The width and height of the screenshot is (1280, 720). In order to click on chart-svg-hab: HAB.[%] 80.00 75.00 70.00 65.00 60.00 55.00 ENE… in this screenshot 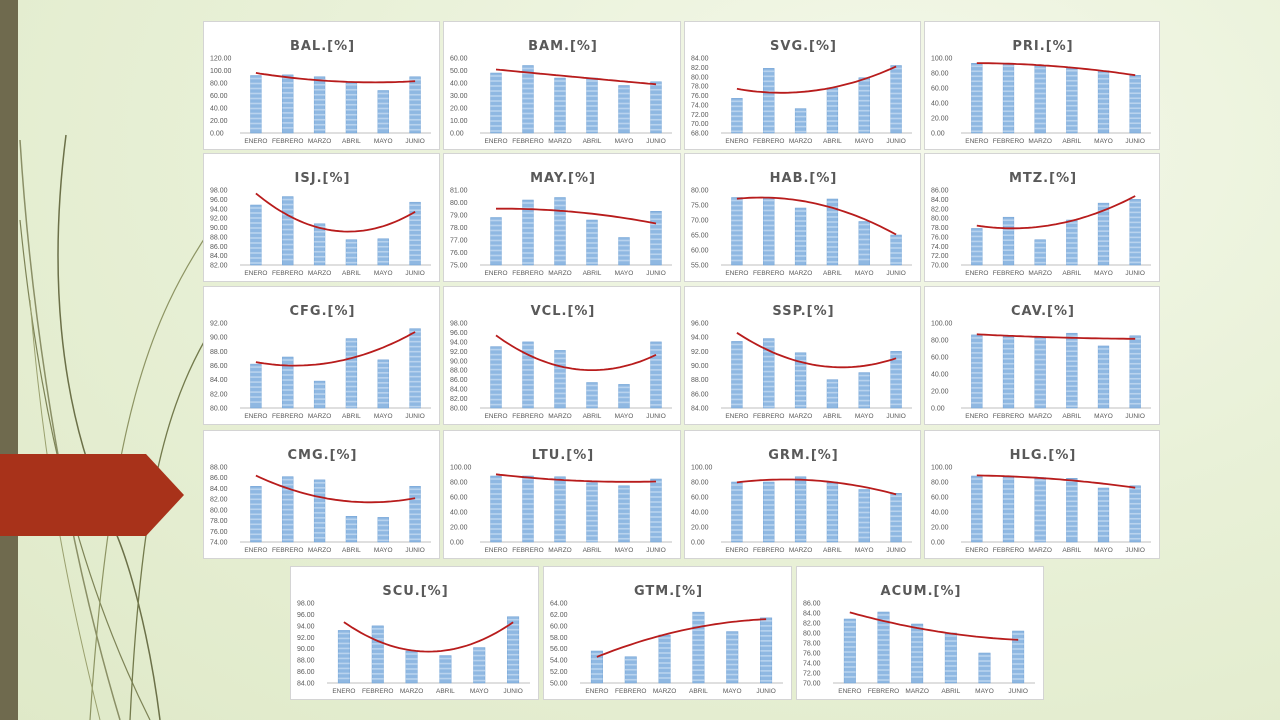, I will do `click(801, 224)`.